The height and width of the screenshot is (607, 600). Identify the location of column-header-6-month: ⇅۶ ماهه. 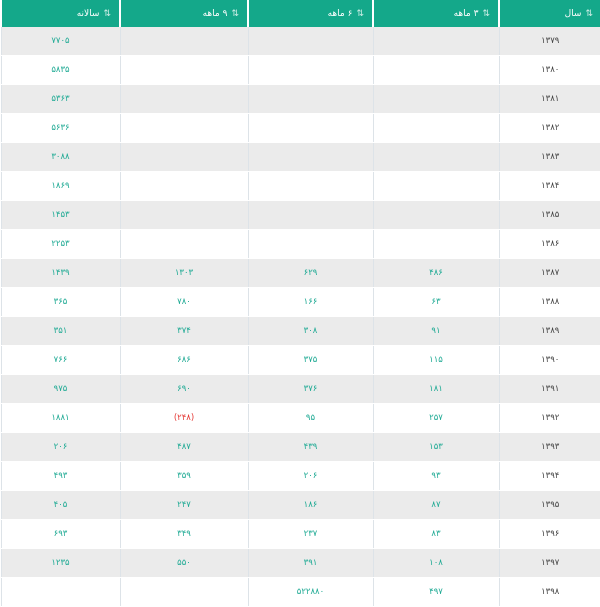
(310, 13).